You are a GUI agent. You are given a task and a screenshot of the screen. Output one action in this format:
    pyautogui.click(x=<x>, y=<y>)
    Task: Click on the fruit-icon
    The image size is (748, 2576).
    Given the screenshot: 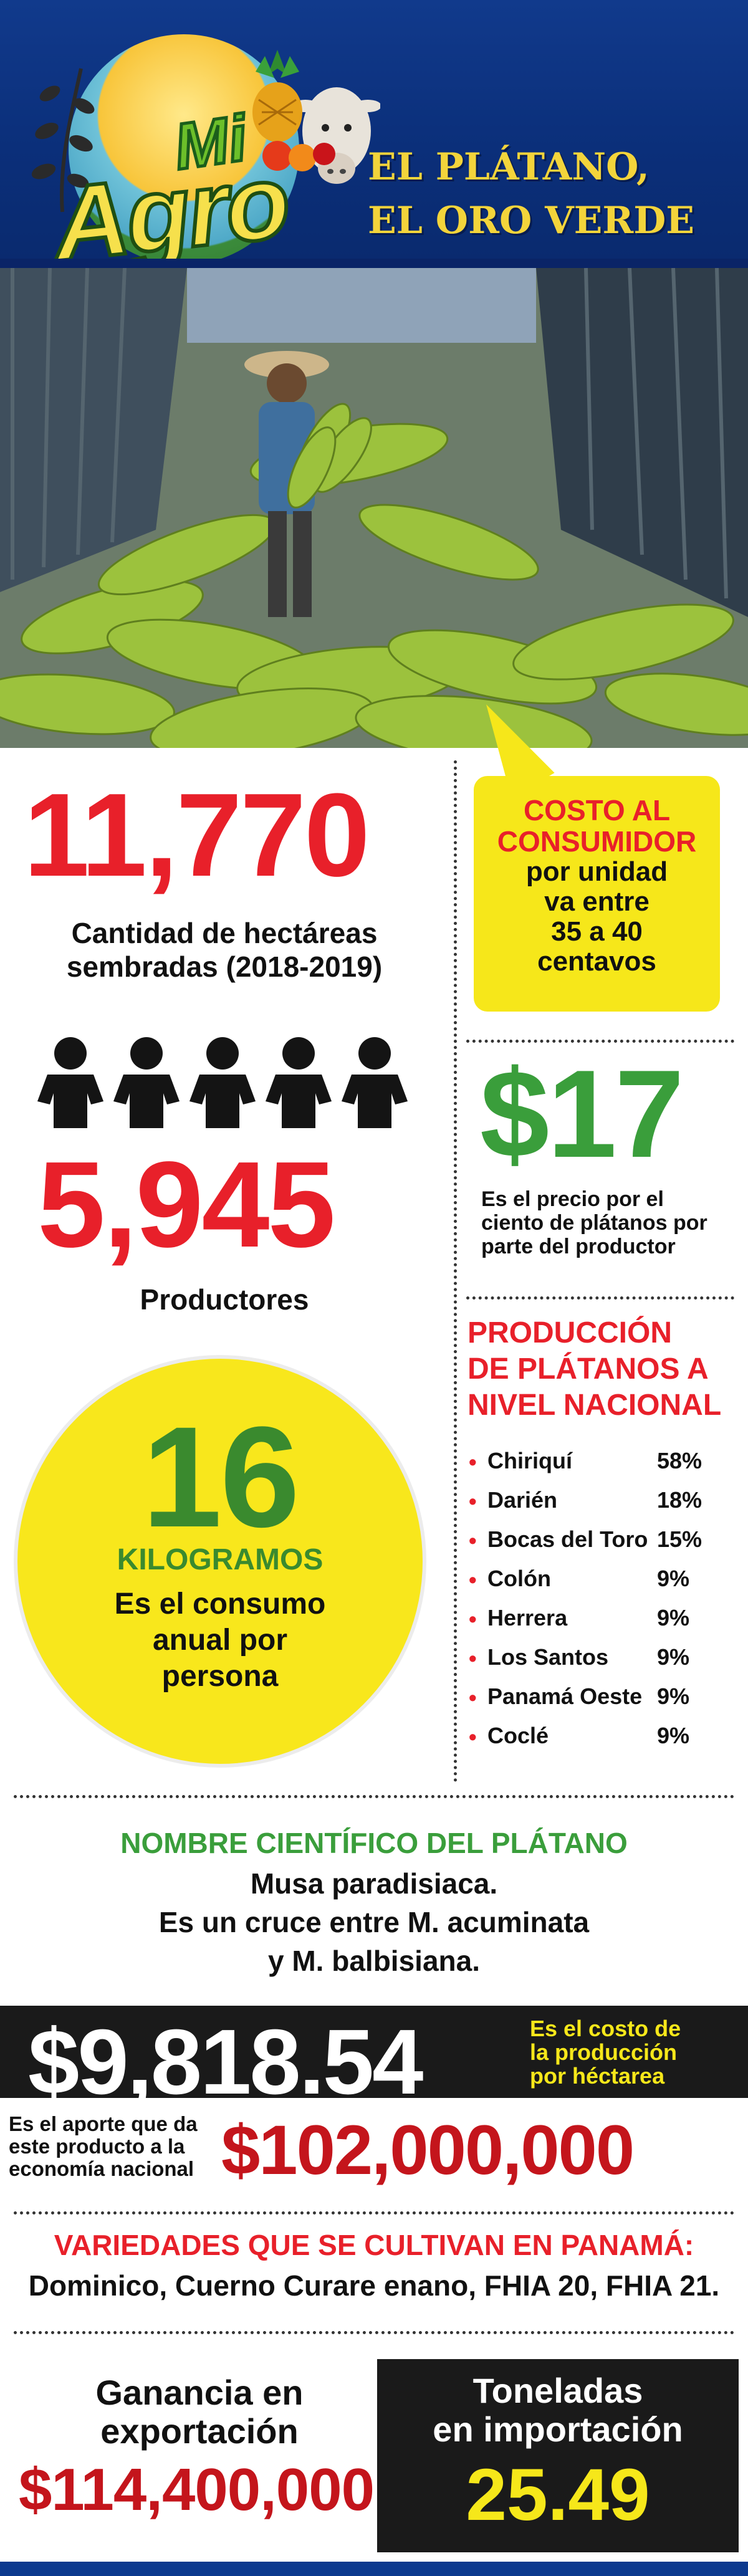 What is the action you would take?
    pyautogui.click(x=298, y=156)
    